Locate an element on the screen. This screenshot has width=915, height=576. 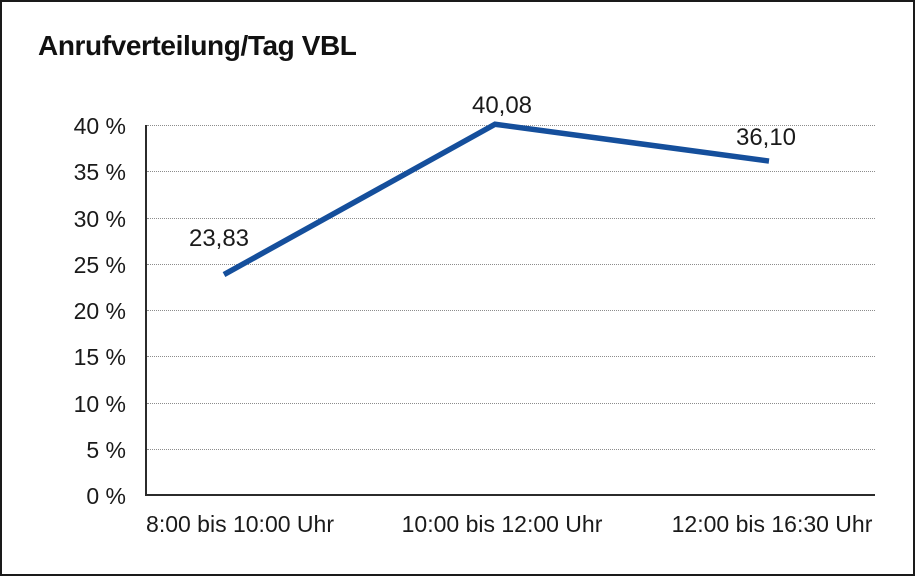
y-axis-tick-label: 5 % is located at coordinates (106, 449).